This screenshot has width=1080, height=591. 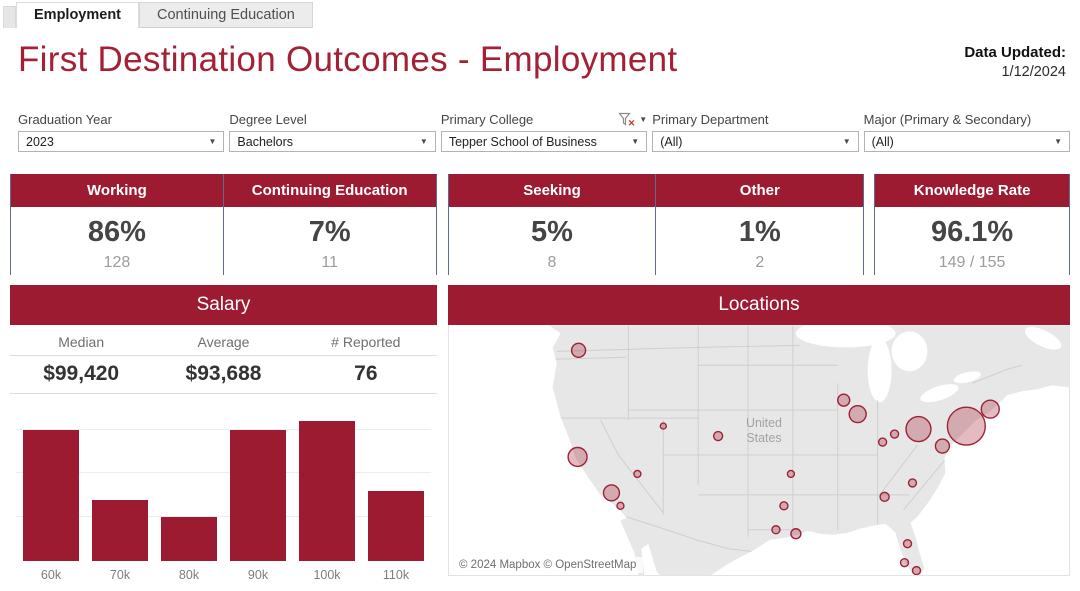 What do you see at coordinates (121, 141) in the screenshot?
I see `graduation-year-dropdown: 2023 ▼` at bounding box center [121, 141].